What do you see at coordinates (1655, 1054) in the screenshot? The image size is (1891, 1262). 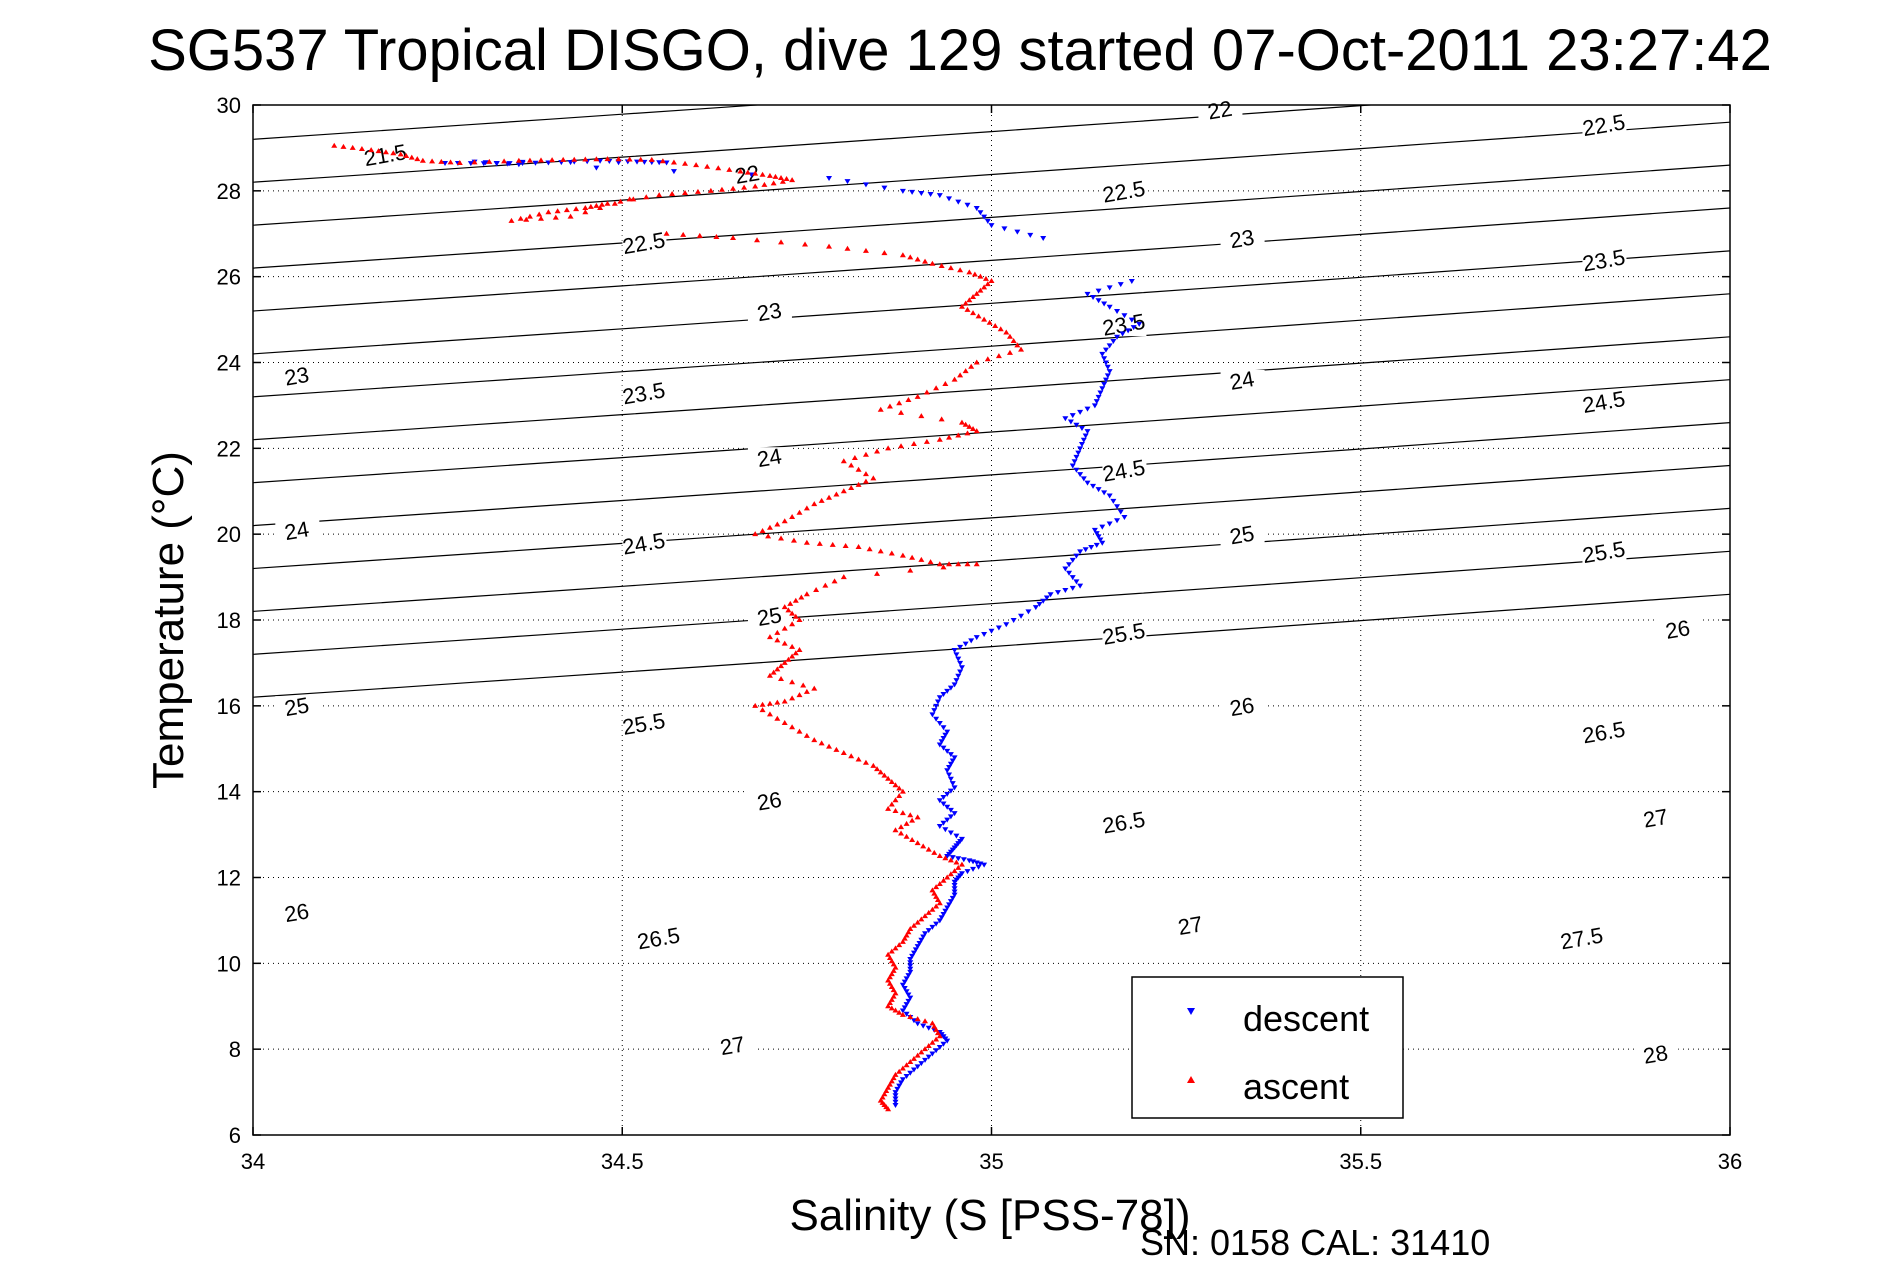 I see `contour-label: 28` at bounding box center [1655, 1054].